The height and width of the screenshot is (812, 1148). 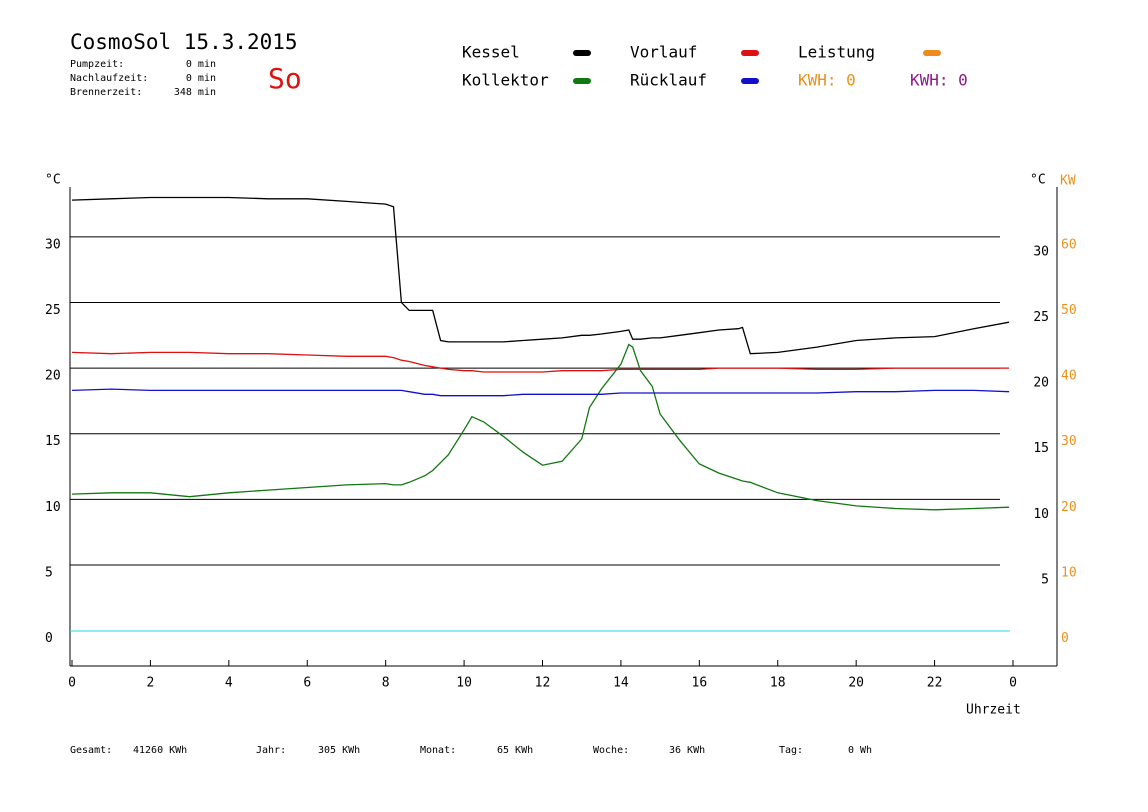 I want to click on stat-value: 348 min, so click(x=195, y=92).